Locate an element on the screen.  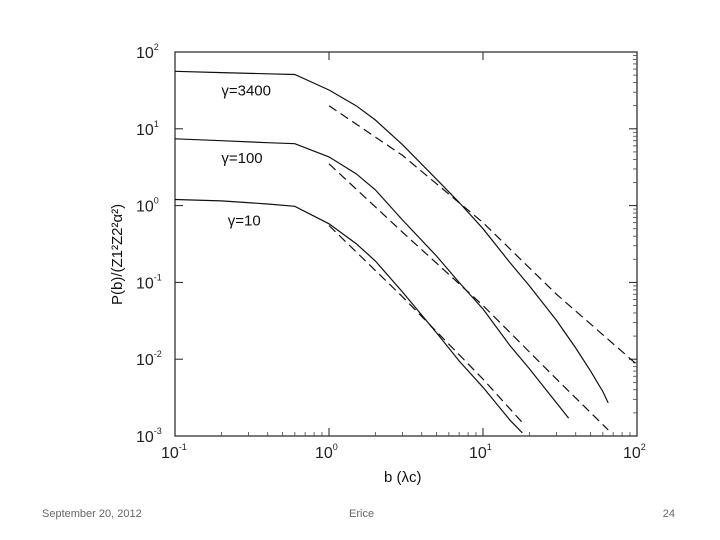
footer-date: September 20, 2012 is located at coordinates (92, 514).